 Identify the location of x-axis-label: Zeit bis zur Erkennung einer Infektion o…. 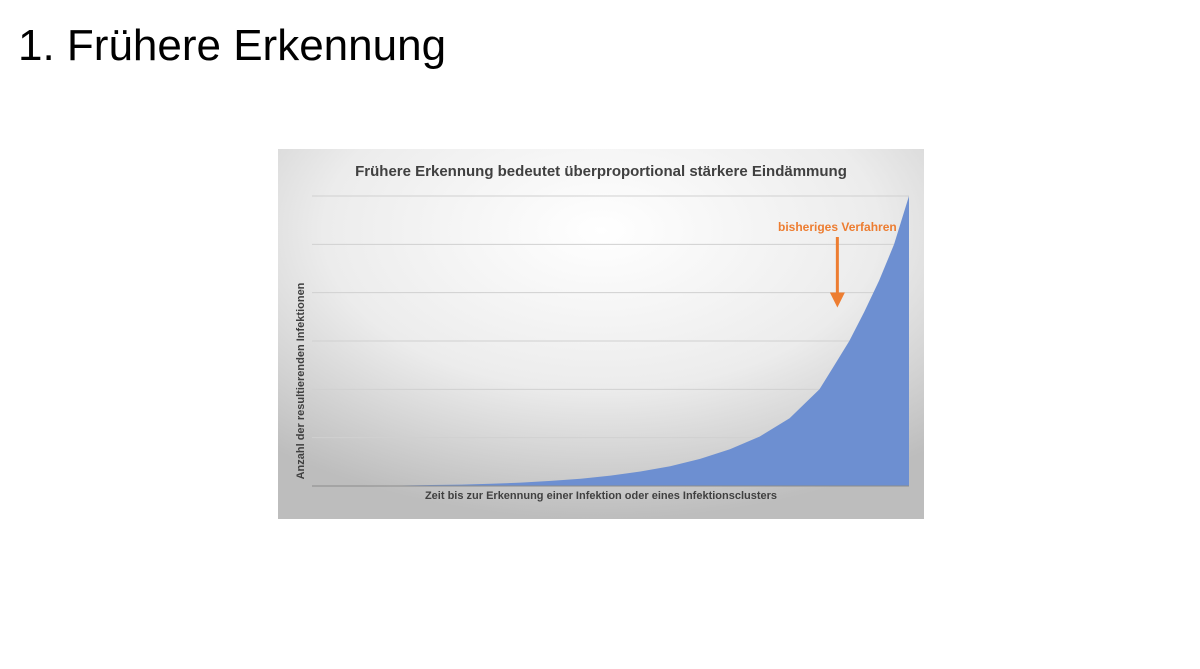
(601, 496).